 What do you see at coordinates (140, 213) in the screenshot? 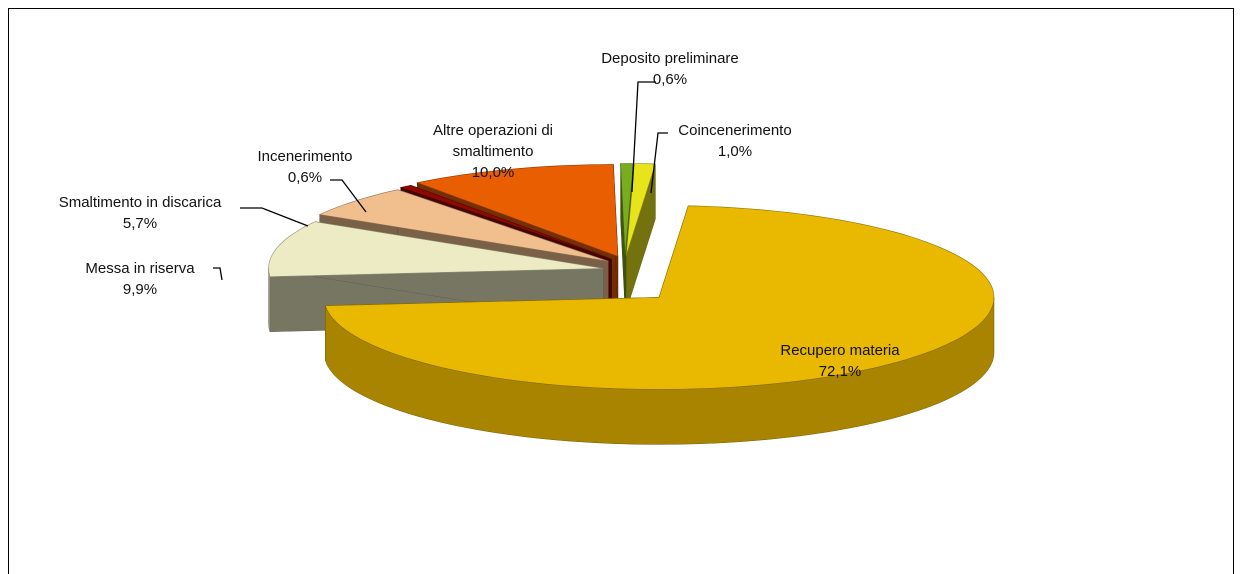
I see `data-label: Smaltimento in discarica 5,7%` at bounding box center [140, 213].